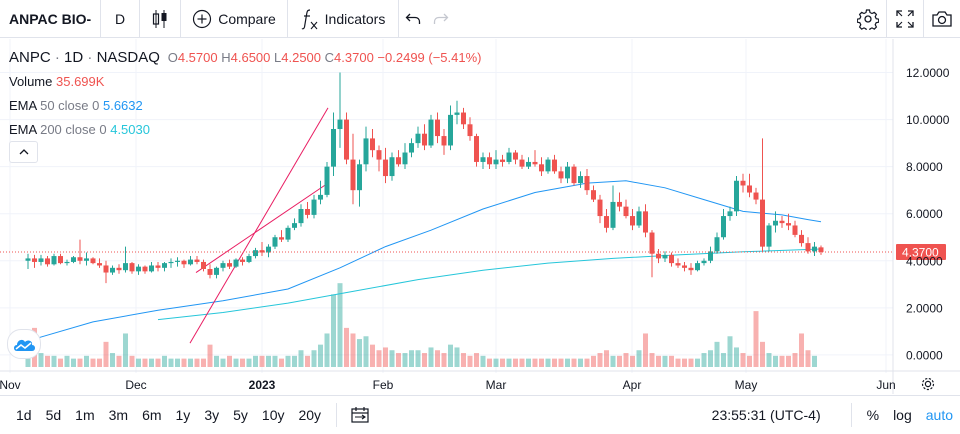 This screenshot has height=434, width=960. I want to click on go-to-date-button, so click(360, 414).